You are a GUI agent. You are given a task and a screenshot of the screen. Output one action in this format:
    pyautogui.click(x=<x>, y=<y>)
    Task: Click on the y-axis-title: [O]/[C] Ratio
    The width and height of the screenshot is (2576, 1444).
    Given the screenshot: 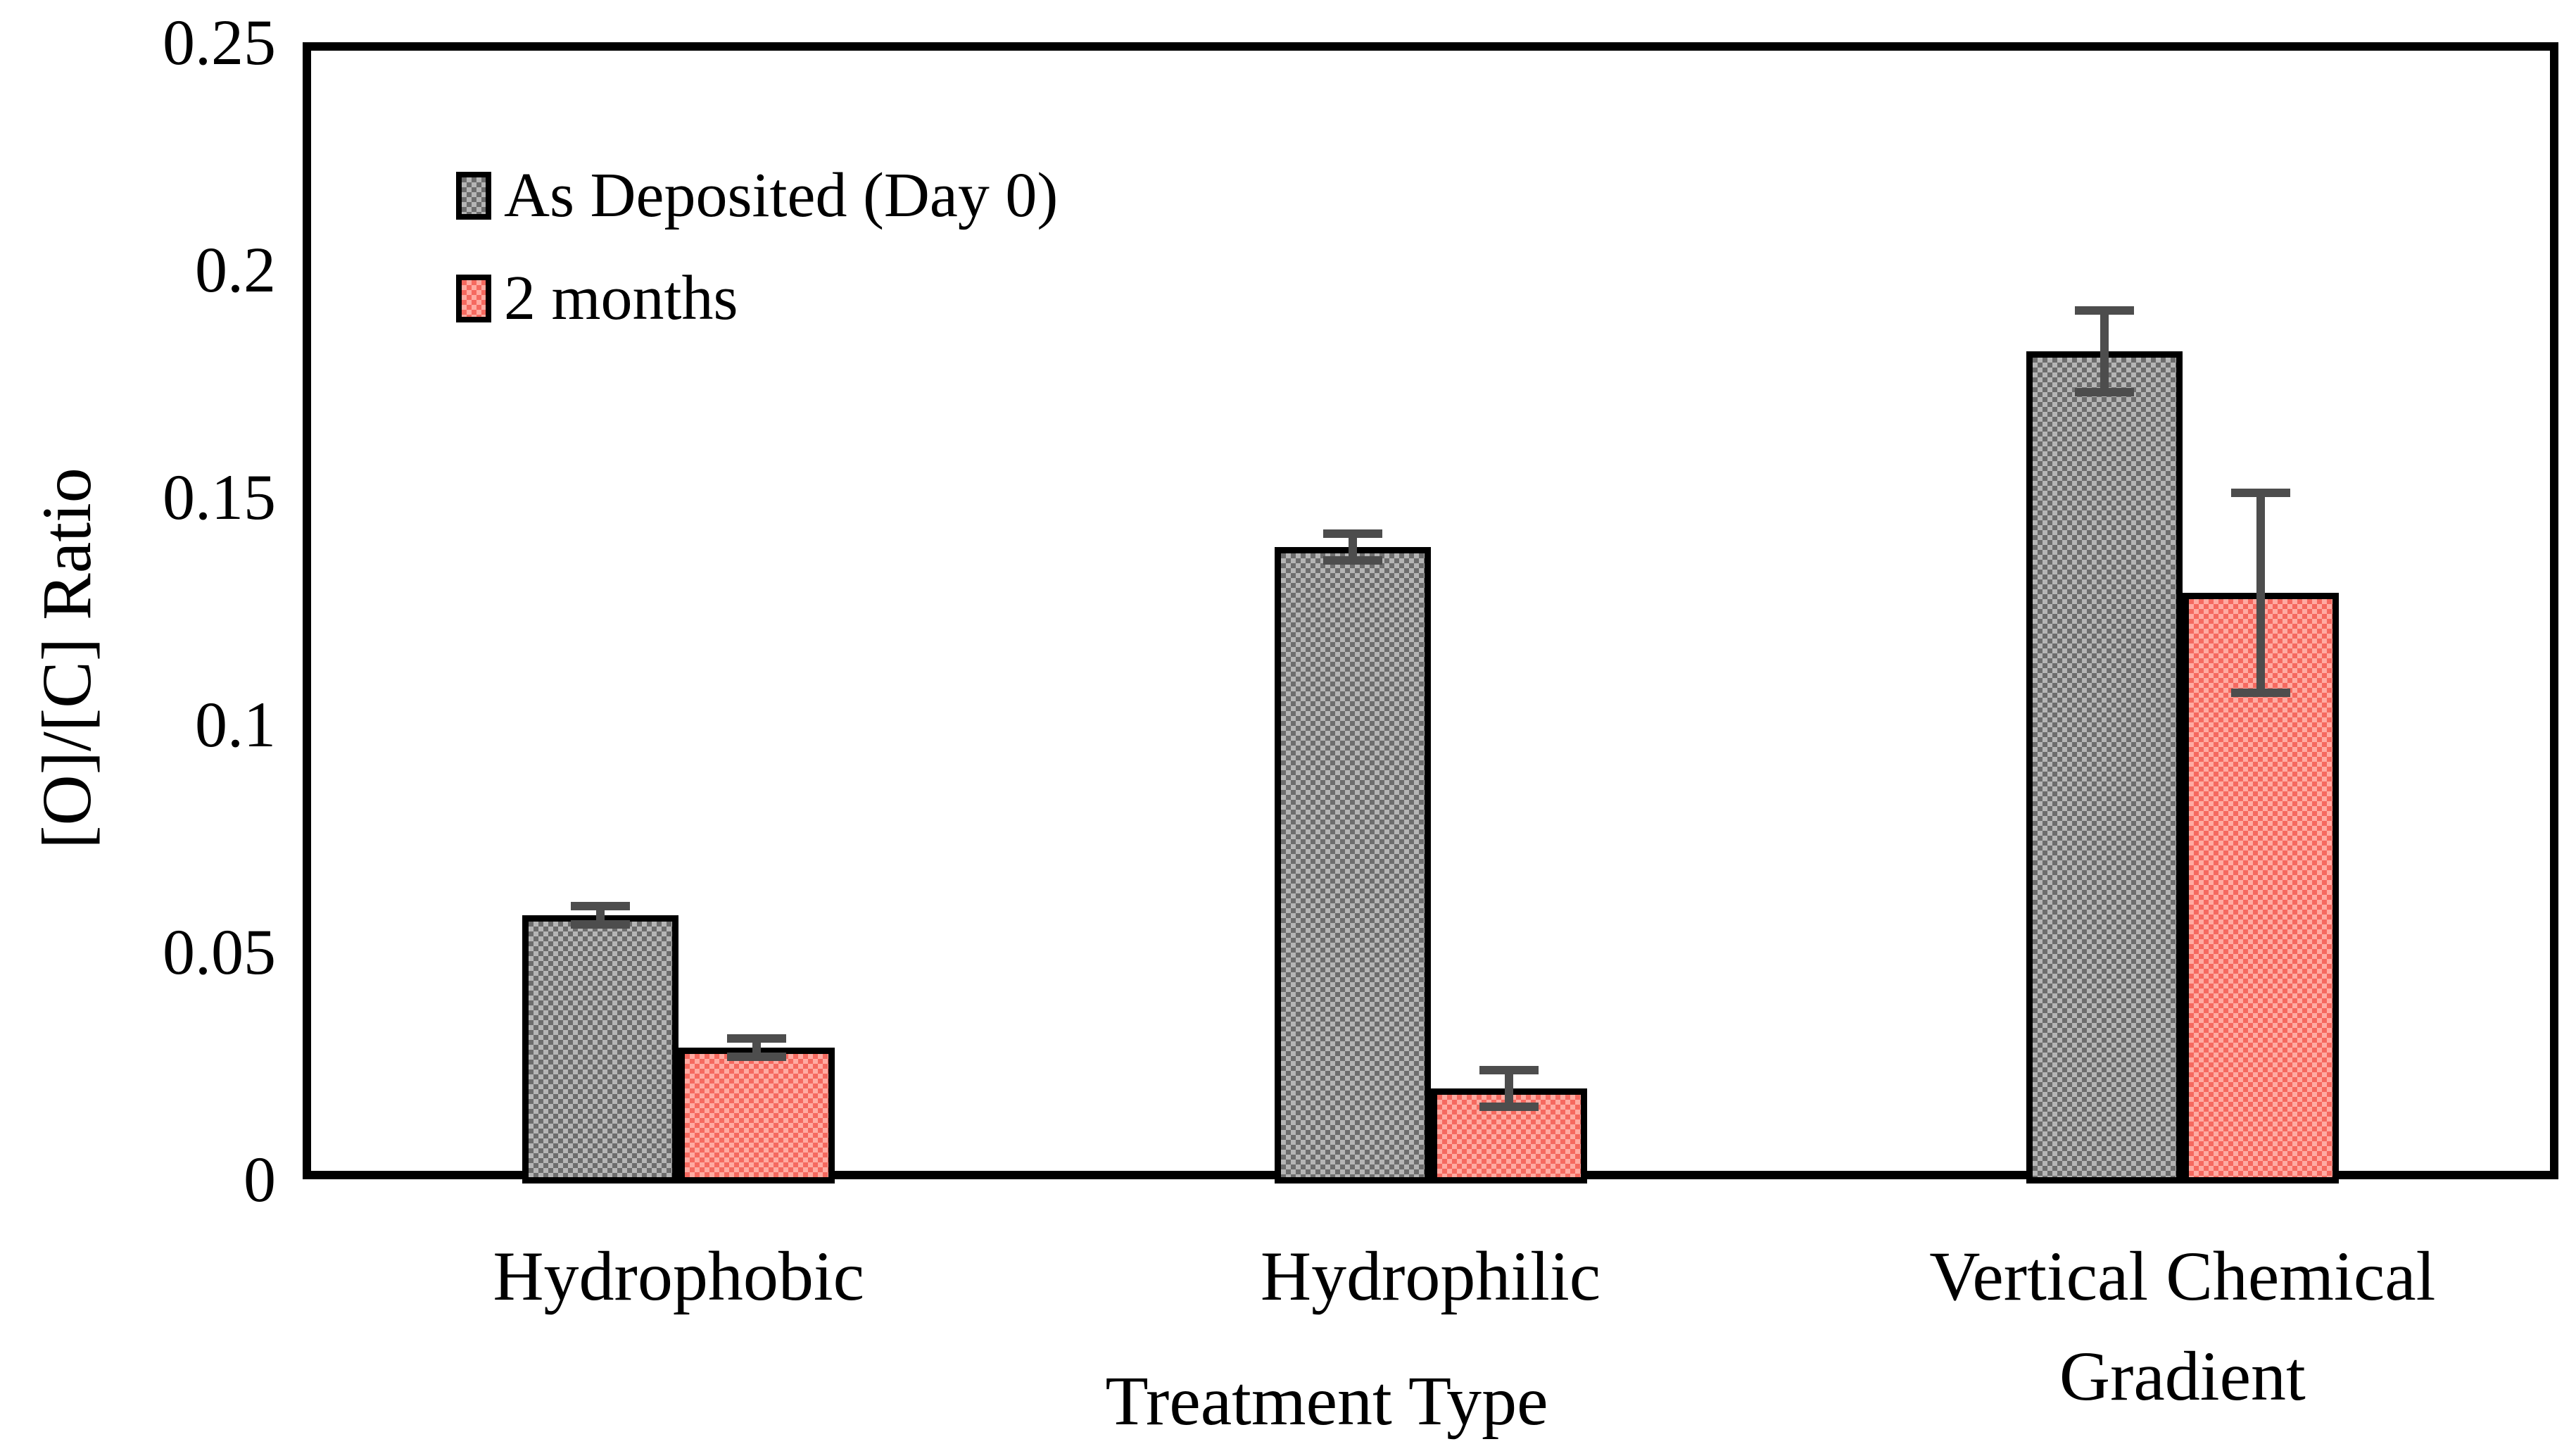 What is the action you would take?
    pyautogui.click(x=66, y=658)
    